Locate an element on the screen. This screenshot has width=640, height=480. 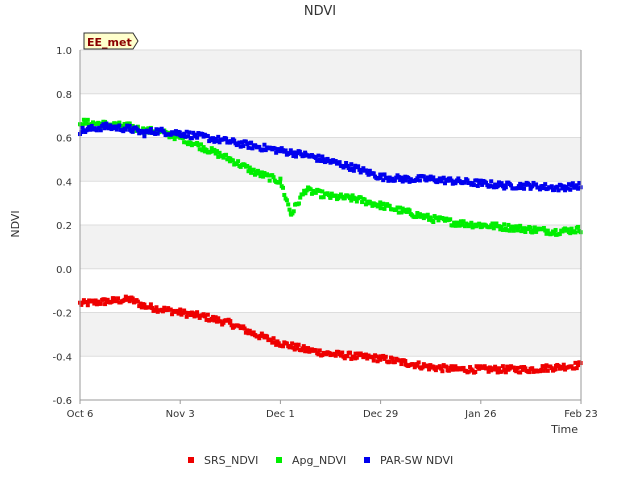
chart-title: NDVI is located at coordinates (320, 11).